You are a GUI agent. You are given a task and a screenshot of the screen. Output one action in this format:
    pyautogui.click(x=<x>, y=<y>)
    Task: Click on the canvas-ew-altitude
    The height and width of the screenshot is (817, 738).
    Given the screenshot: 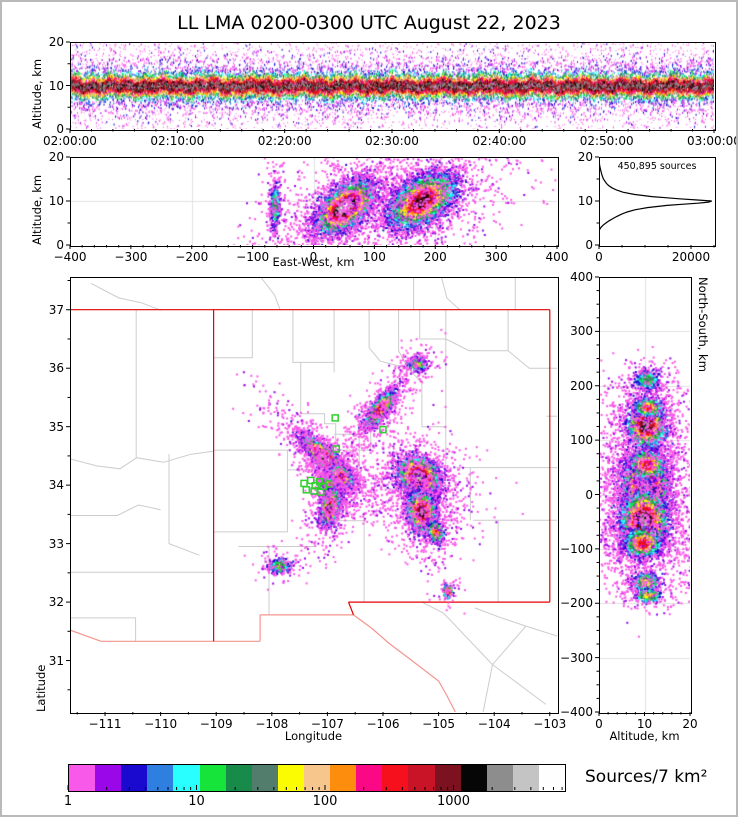 What is the action you would take?
    pyautogui.click(x=313, y=201)
    